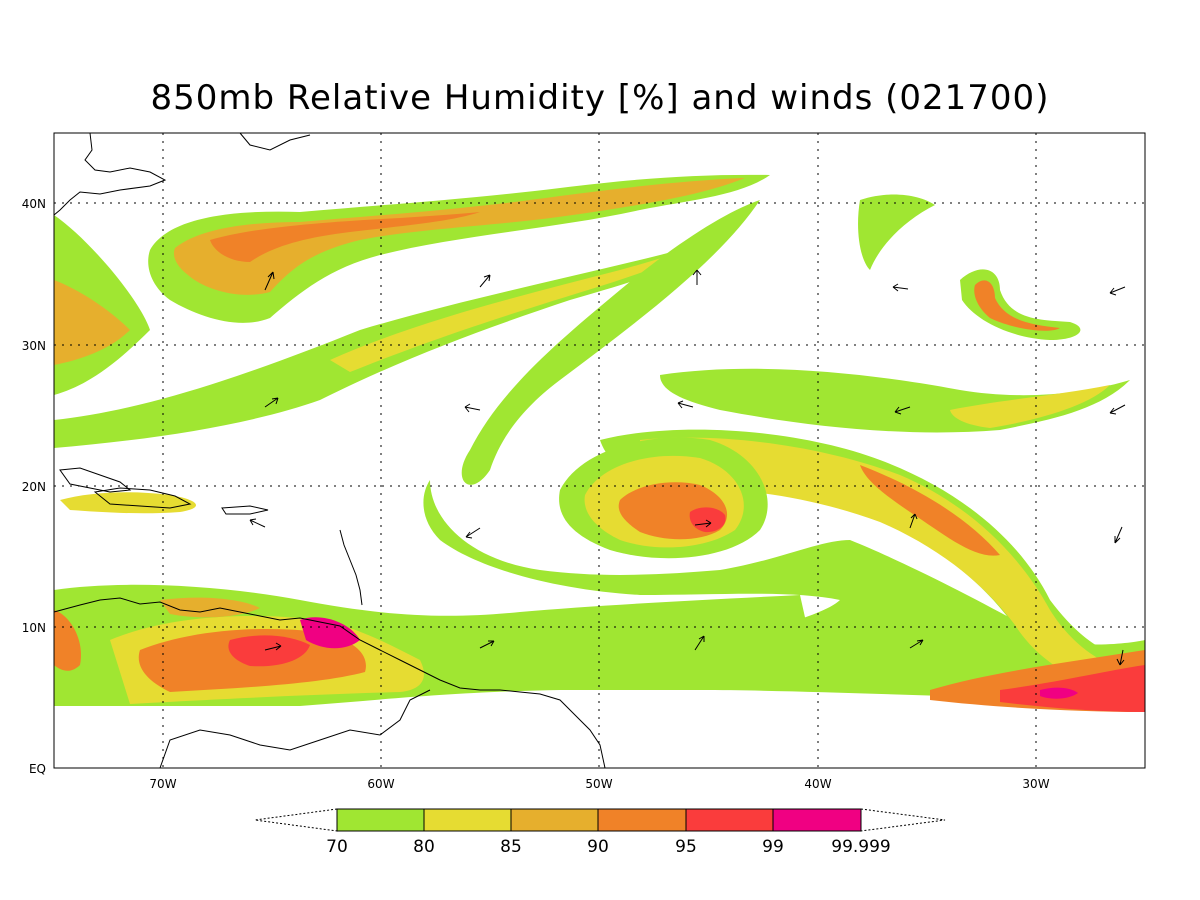 The height and width of the screenshot is (900, 1200). I want to click on coast-nova-scotia, so click(275, 141).